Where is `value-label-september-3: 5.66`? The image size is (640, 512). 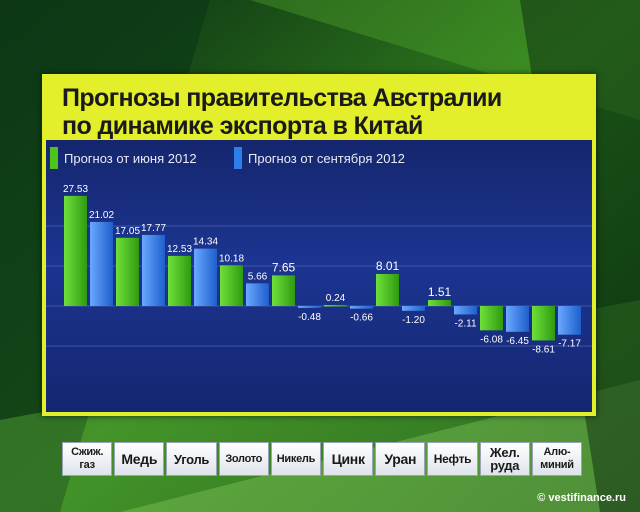
value-label-september-3: 5.66 is located at coordinates (258, 276).